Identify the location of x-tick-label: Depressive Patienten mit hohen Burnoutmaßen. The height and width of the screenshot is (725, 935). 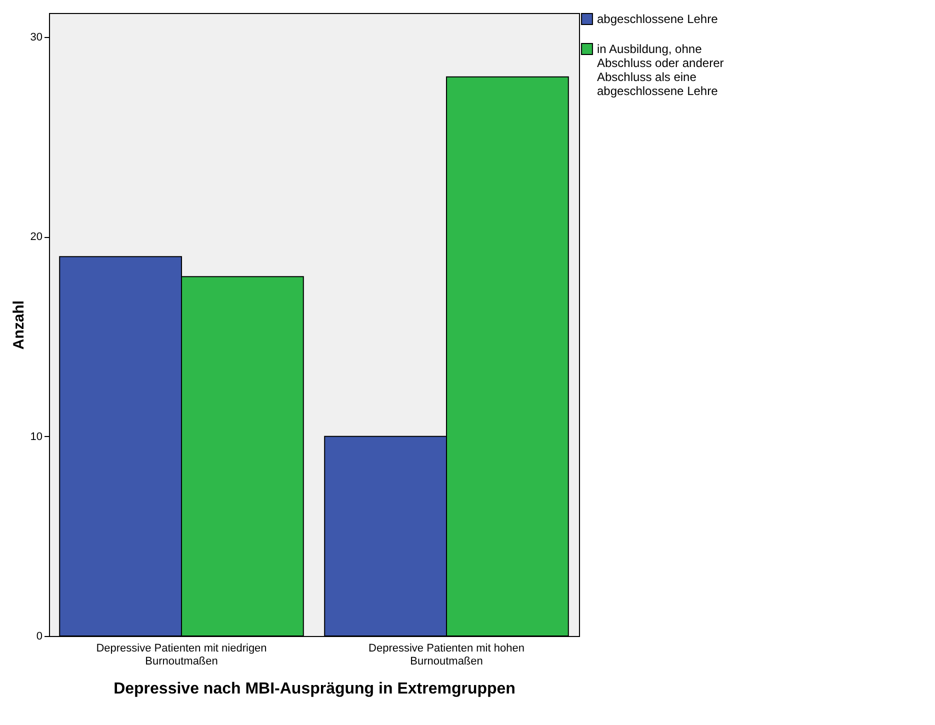
(446, 655).